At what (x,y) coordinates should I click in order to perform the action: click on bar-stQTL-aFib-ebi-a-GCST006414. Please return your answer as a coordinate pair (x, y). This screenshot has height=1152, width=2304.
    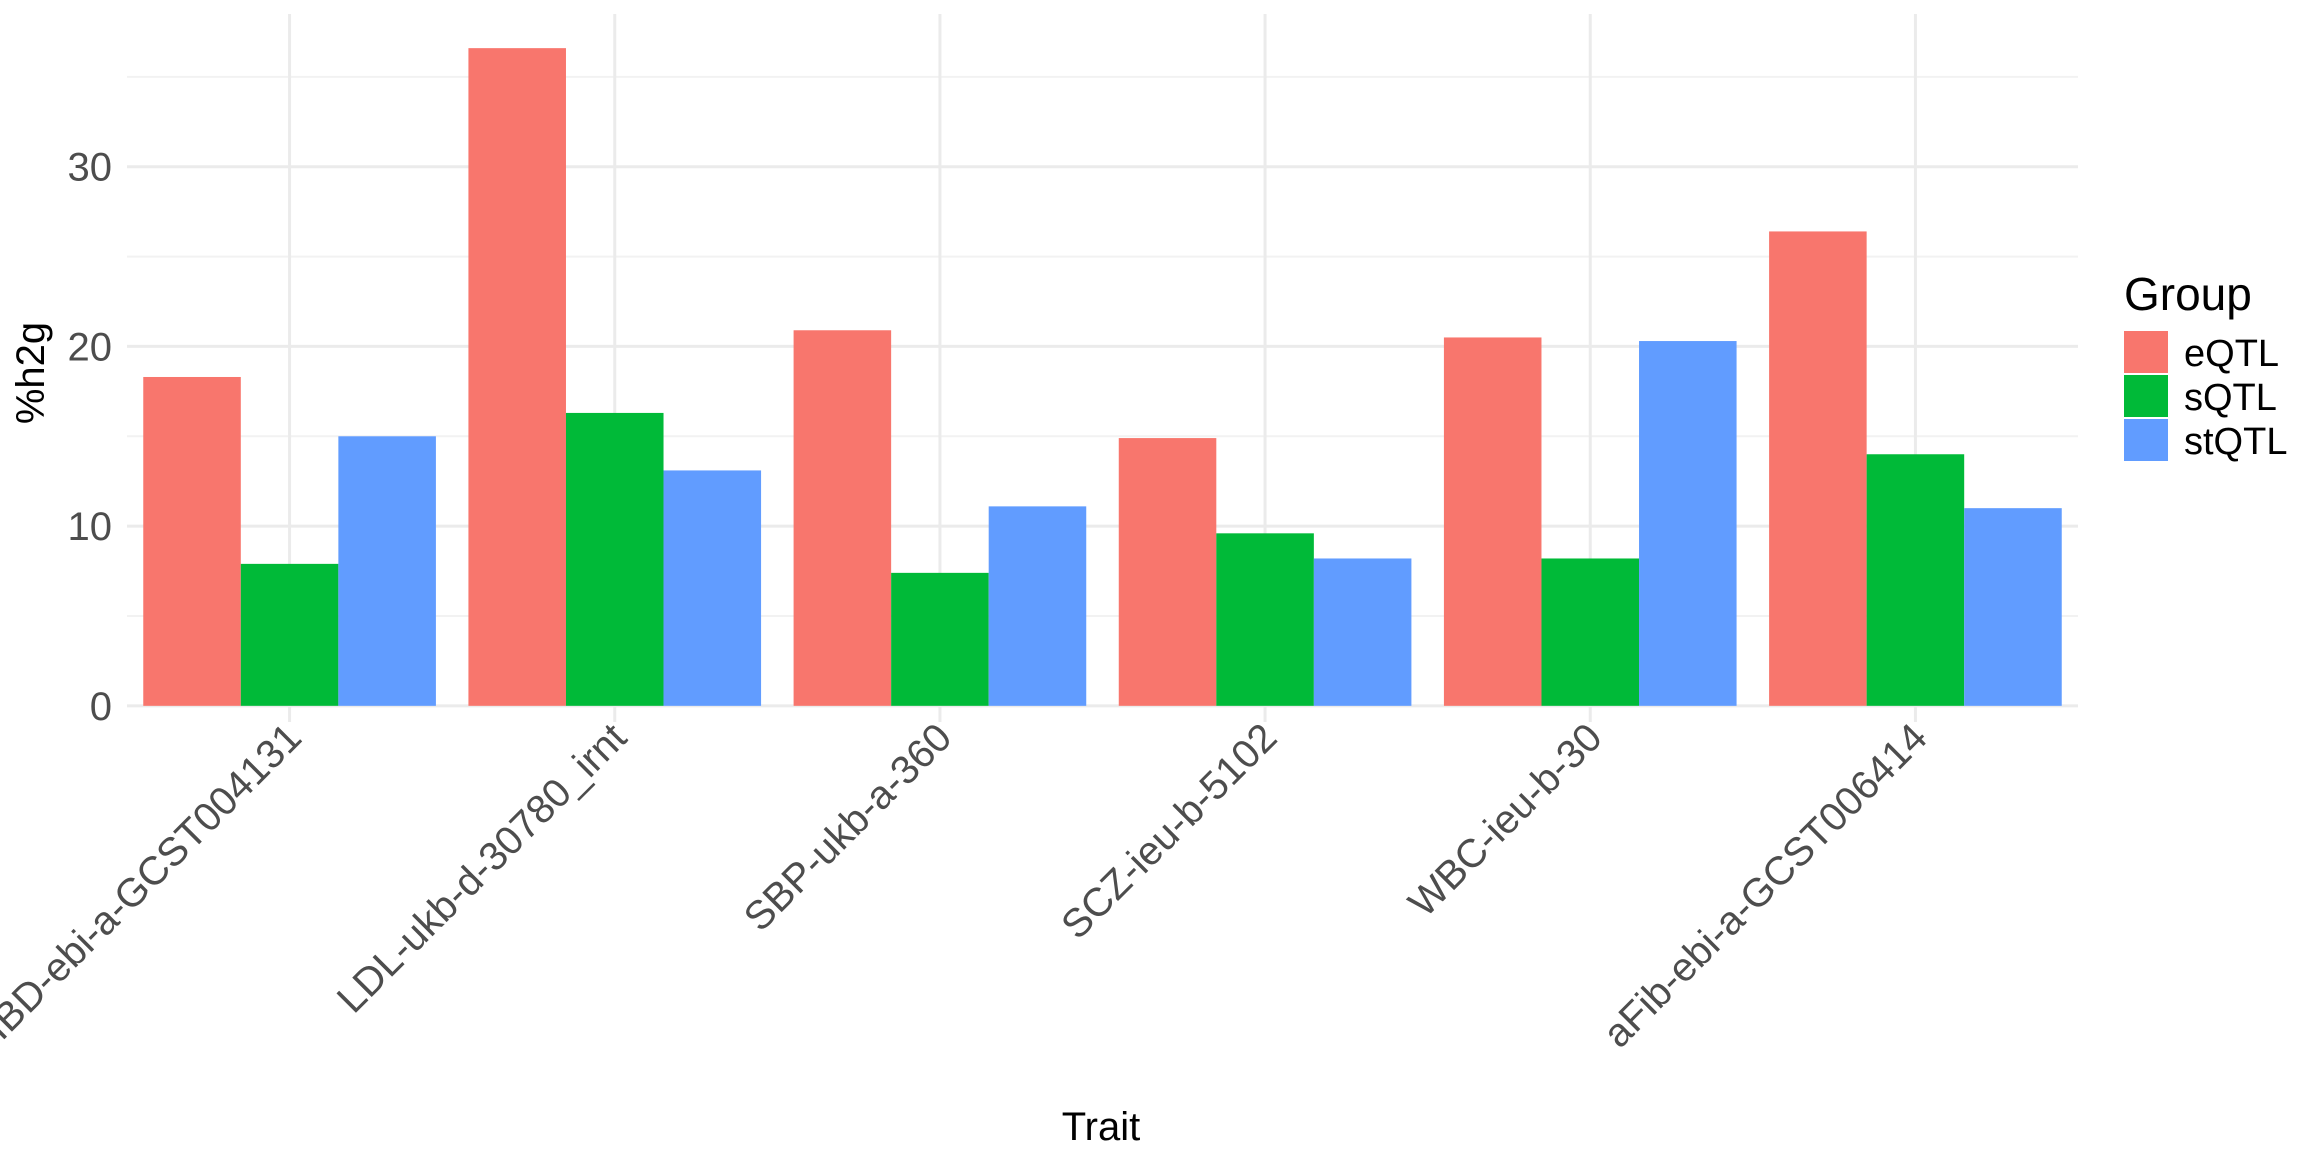
    Looking at the image, I should click on (2013, 607).